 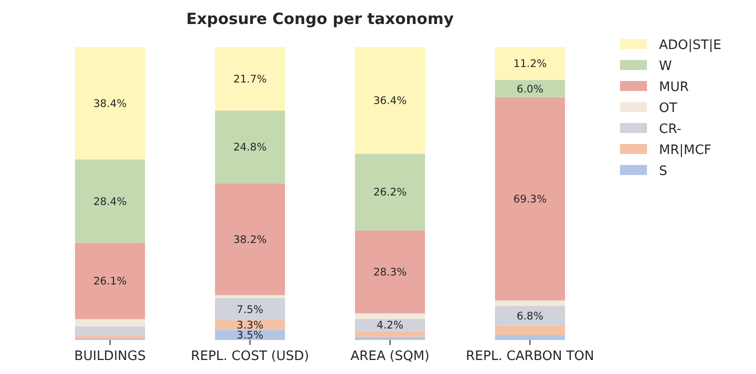 I want to click on legend-label: S, so click(x=663, y=171).